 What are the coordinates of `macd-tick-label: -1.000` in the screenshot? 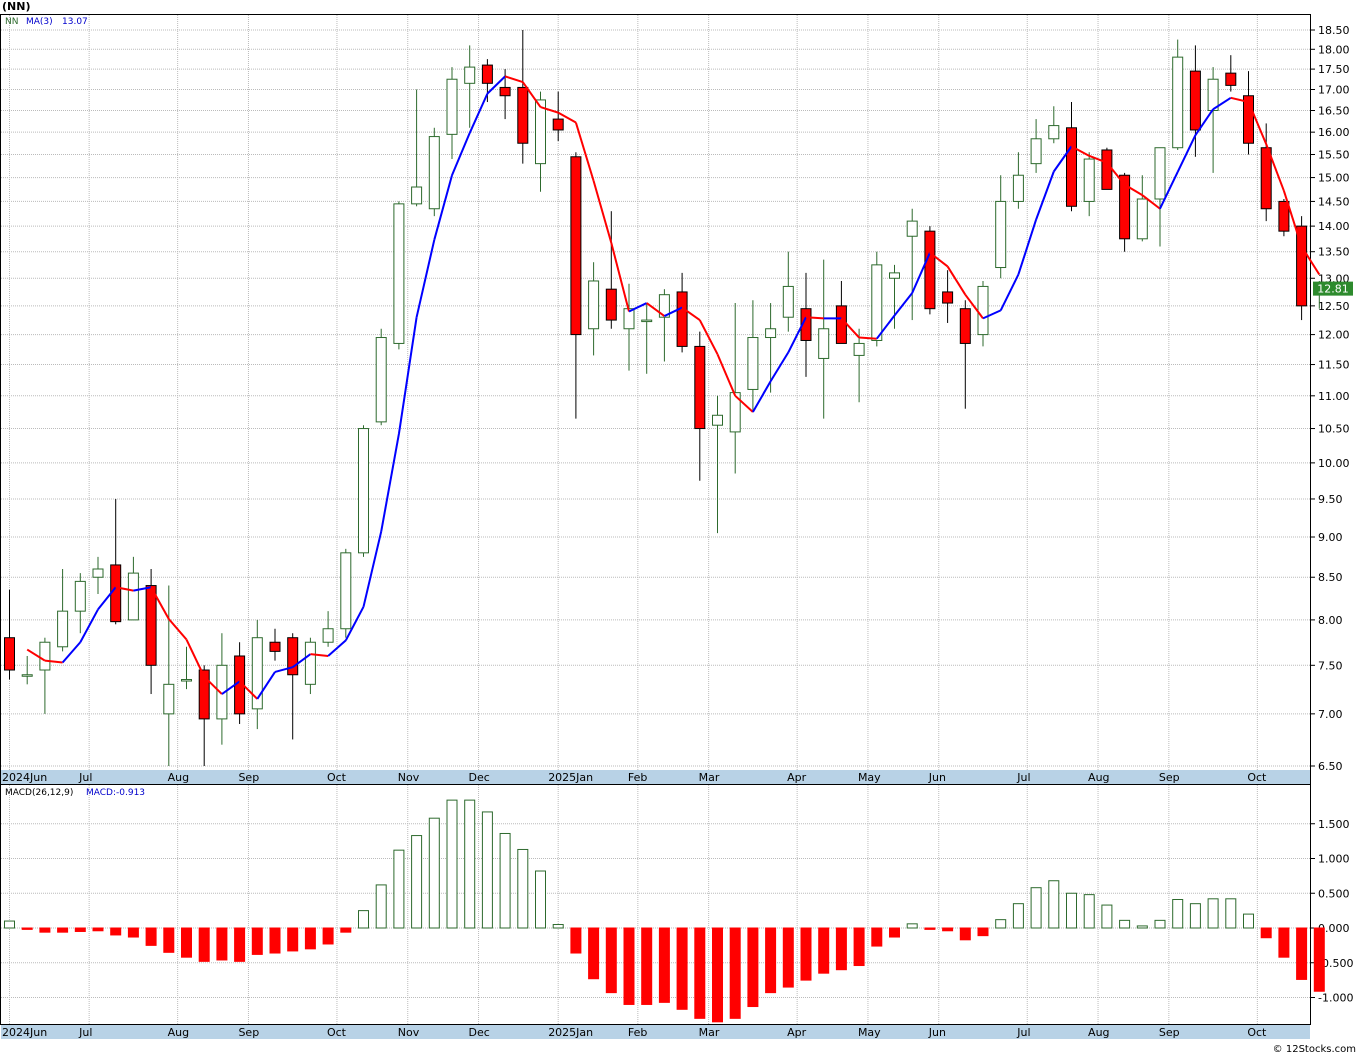 It's located at (1335, 998).